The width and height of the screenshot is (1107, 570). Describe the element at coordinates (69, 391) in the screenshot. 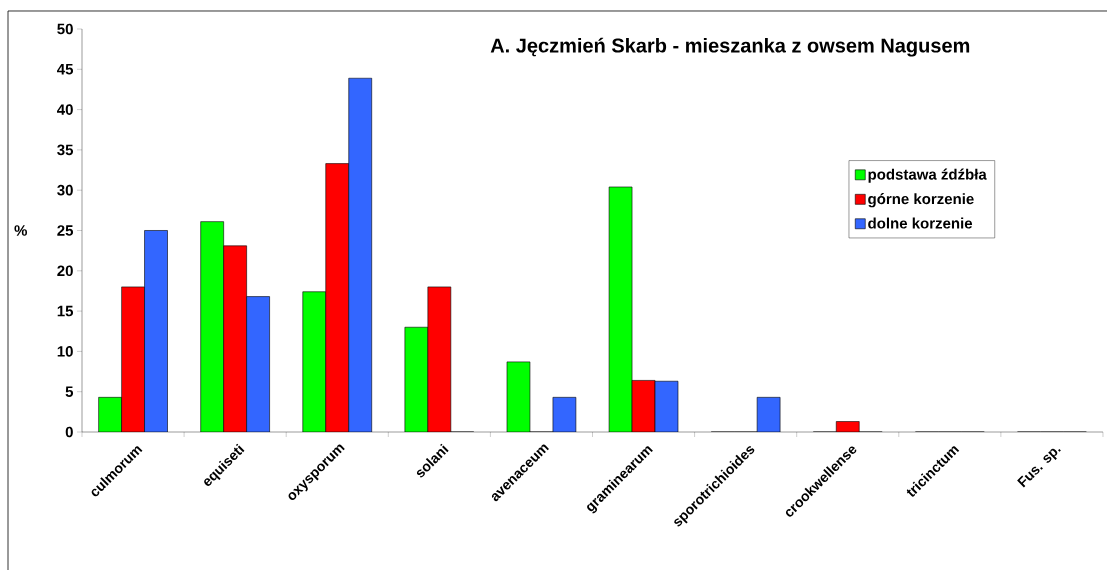

I see `y-tick-label: 5` at that location.